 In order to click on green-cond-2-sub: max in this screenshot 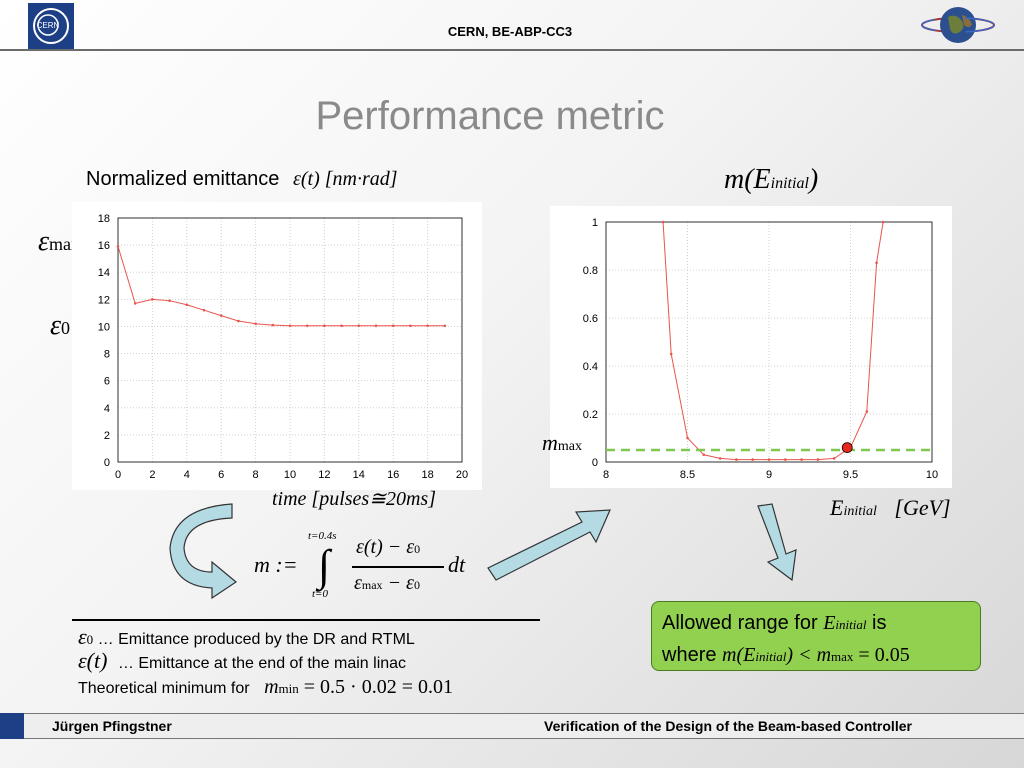, I will do `click(842, 656)`.